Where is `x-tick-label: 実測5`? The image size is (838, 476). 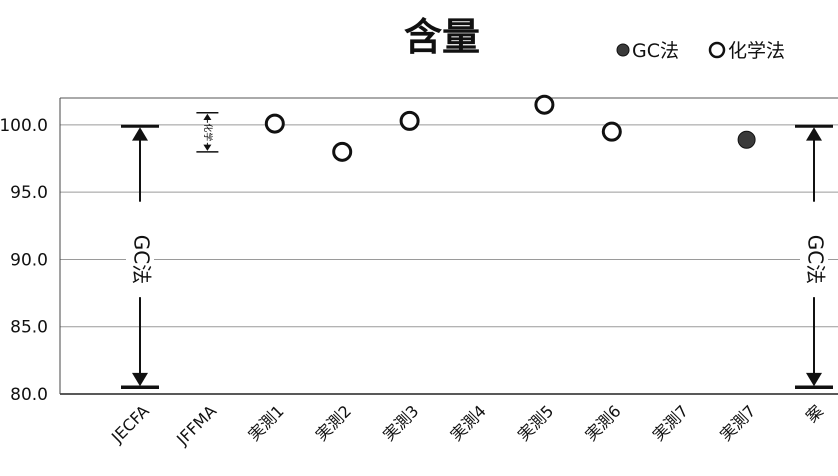
x-tick-label: 実測5 is located at coordinates (535, 422).